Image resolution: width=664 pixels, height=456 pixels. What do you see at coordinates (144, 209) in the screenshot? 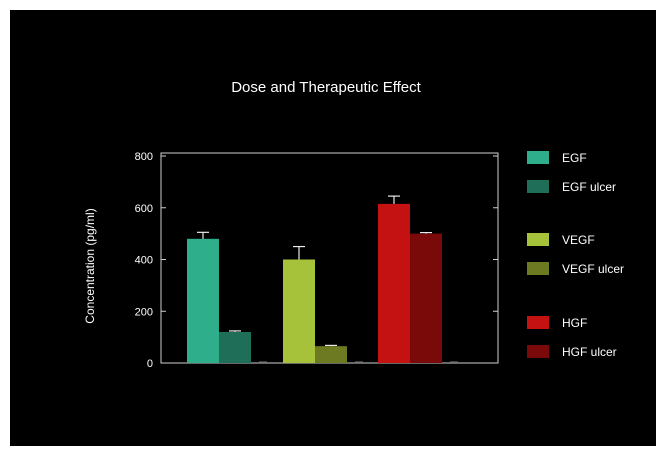
I see `y-tick-label: 600` at bounding box center [144, 209].